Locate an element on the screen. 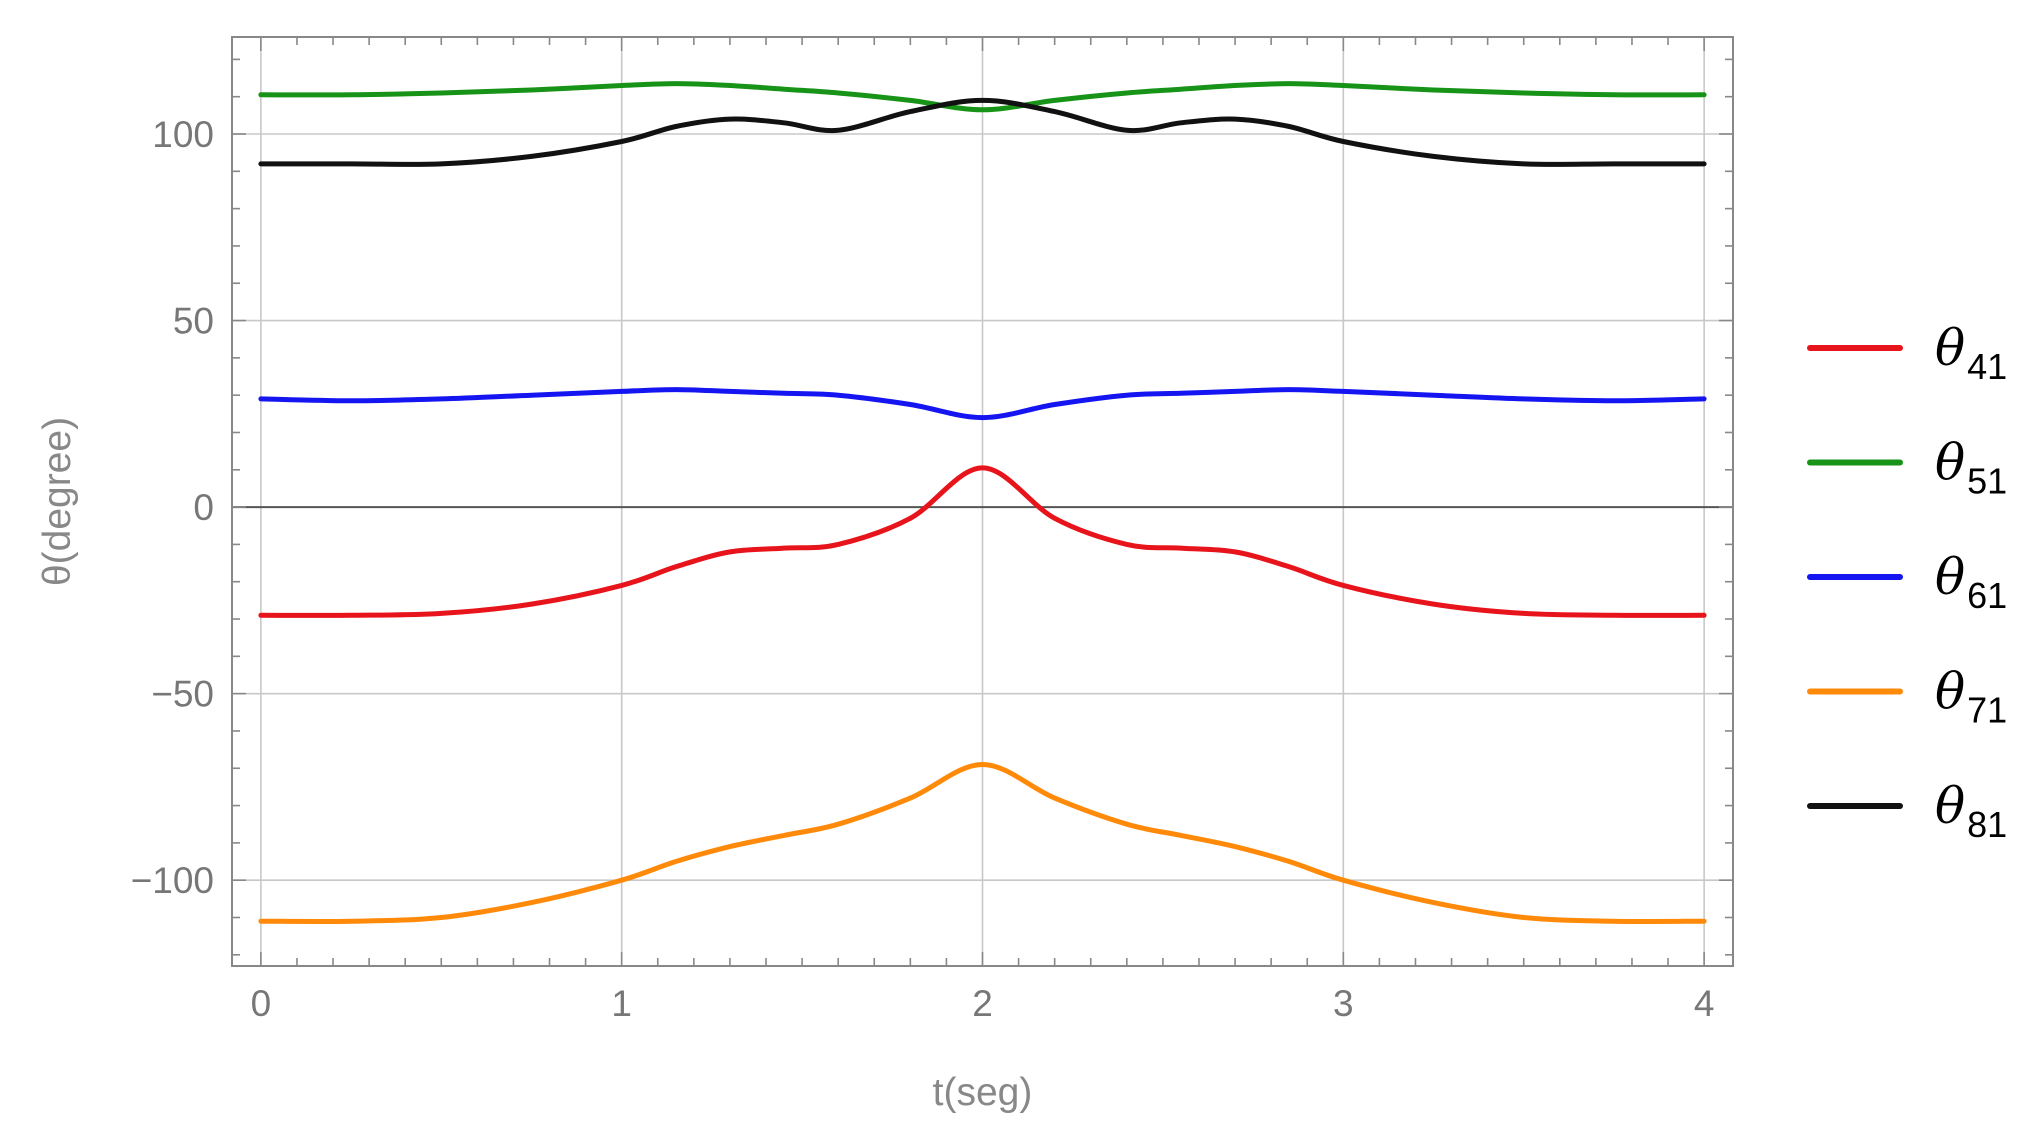 The height and width of the screenshot is (1146, 2037). x-tick-label: 2 is located at coordinates (982, 1003).